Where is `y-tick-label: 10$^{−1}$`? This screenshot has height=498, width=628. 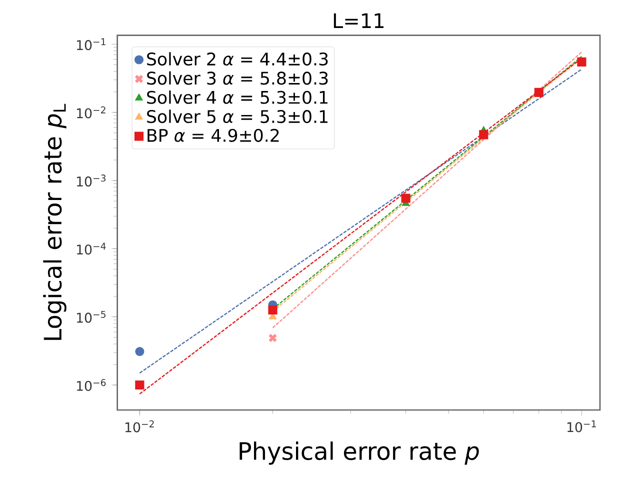 y-tick-label: 10$^{−1}$ is located at coordinates (91, 44).